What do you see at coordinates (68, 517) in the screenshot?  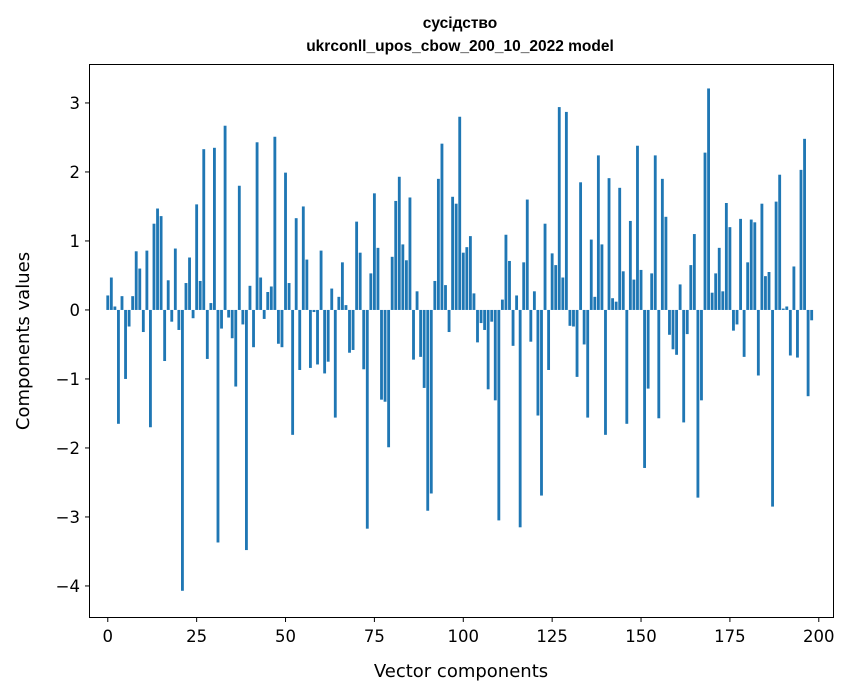 I see `y-tick-label: −3` at bounding box center [68, 517].